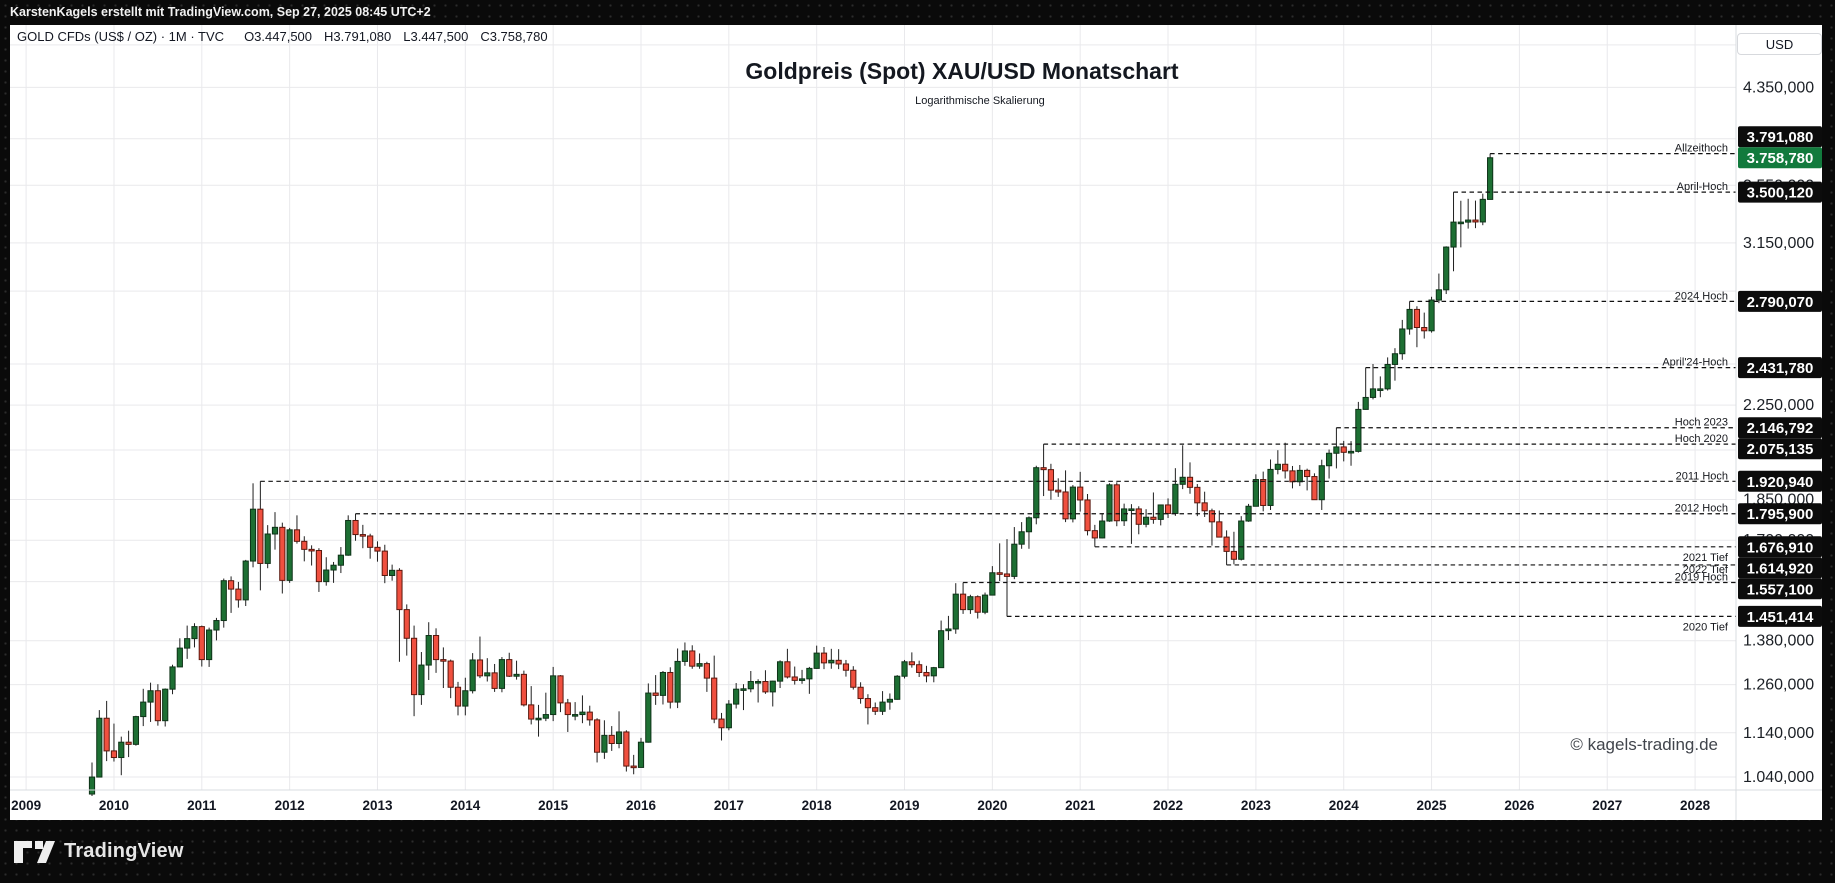  Describe the element at coordinates (465, 805) in the screenshot. I see `x-axis-label: 2014` at that location.